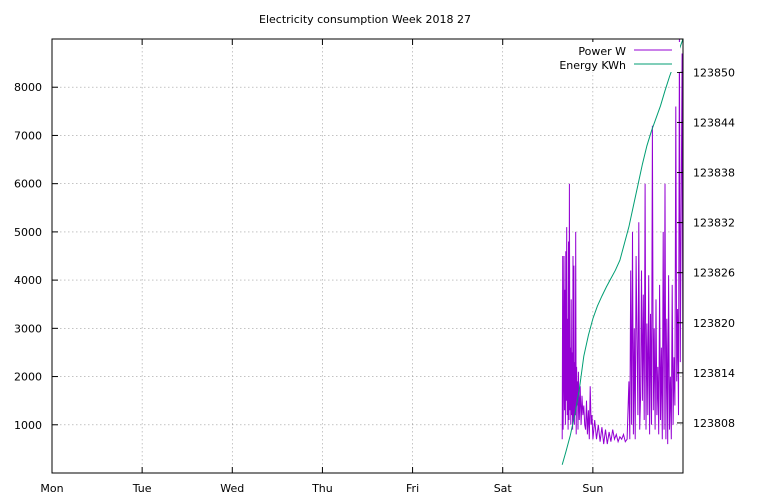 The width and height of the screenshot is (768, 500). I want to click on y-left-tick-label: 1000, so click(28, 425).